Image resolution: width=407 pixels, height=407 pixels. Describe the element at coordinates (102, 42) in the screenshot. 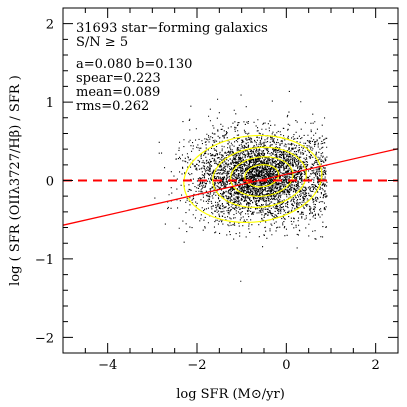

I see `annotation-signal-to-noise: S/N ≥ 5` at that location.